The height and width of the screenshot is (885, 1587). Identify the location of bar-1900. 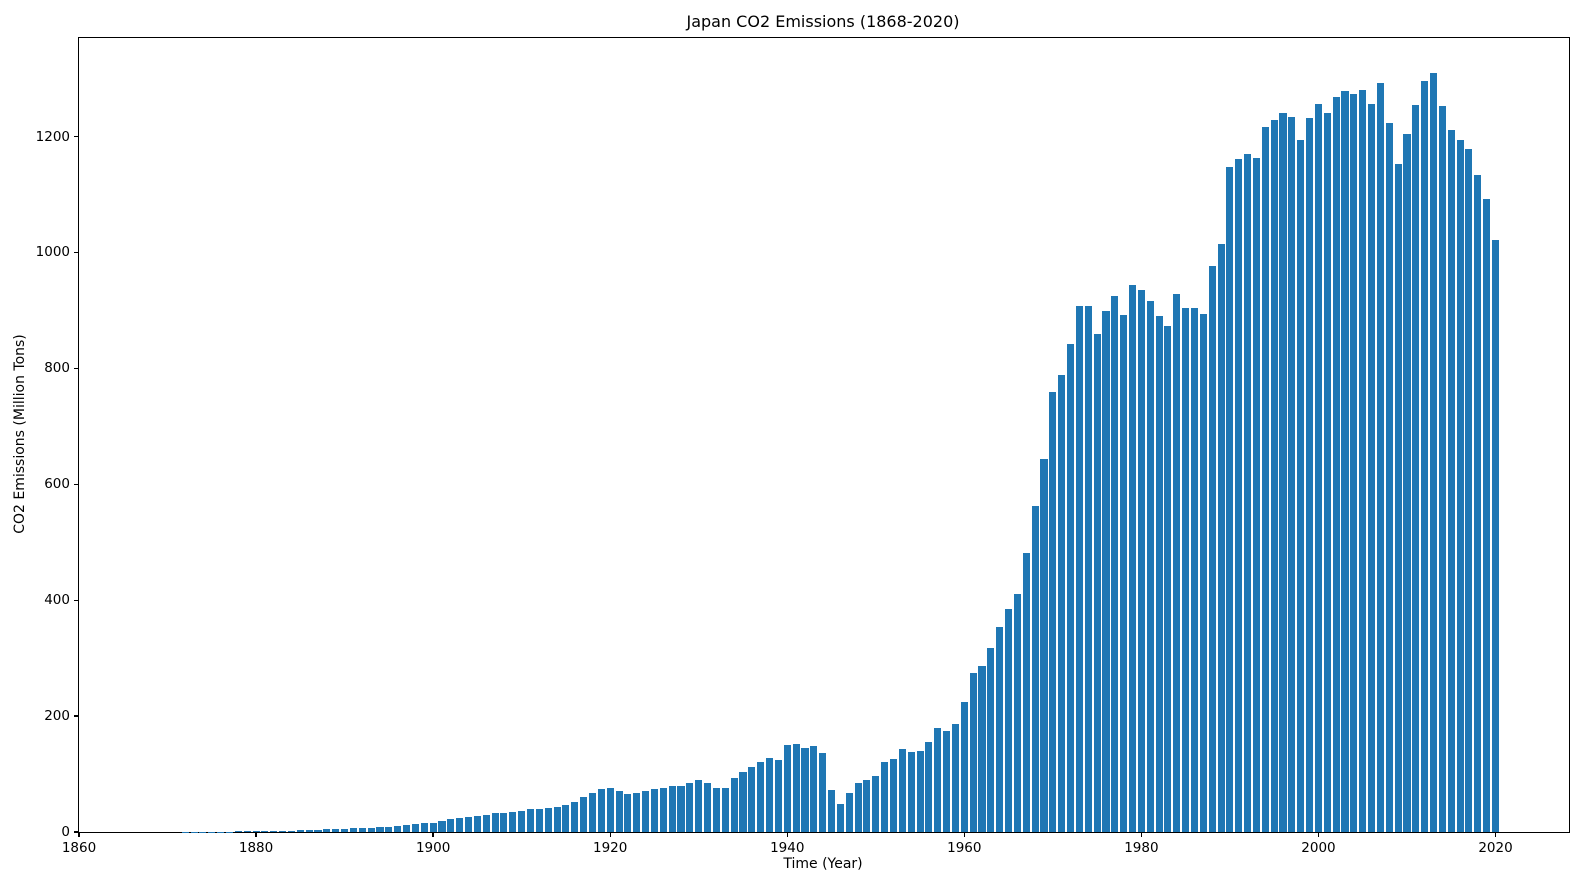
(433, 827).